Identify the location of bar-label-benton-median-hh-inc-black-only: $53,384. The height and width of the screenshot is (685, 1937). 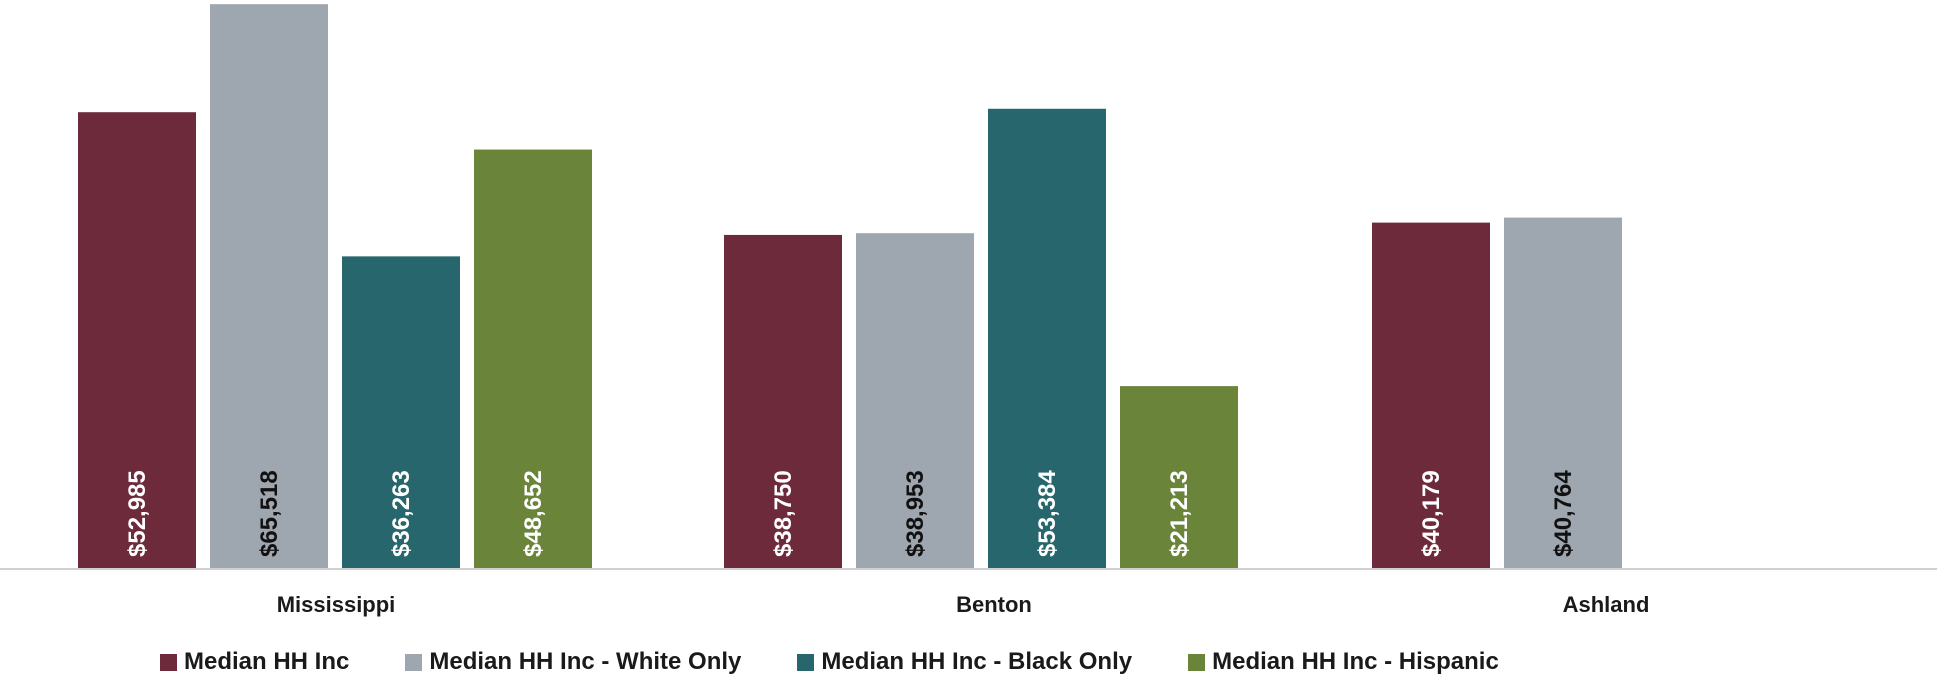
(1047, 513).